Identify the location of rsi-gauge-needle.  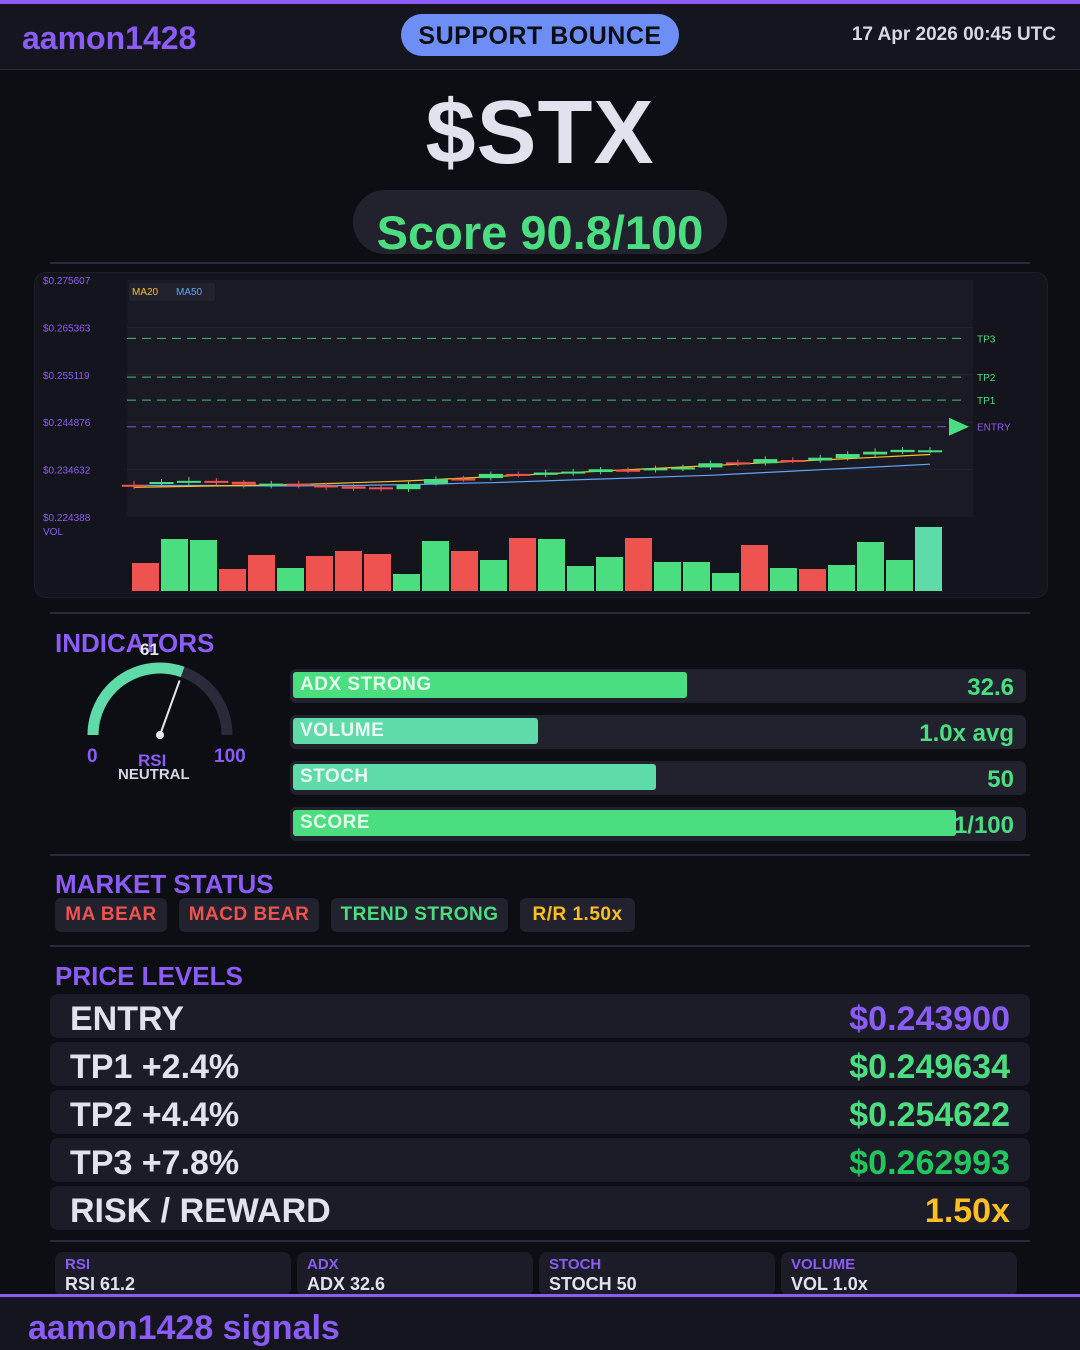
(170, 708).